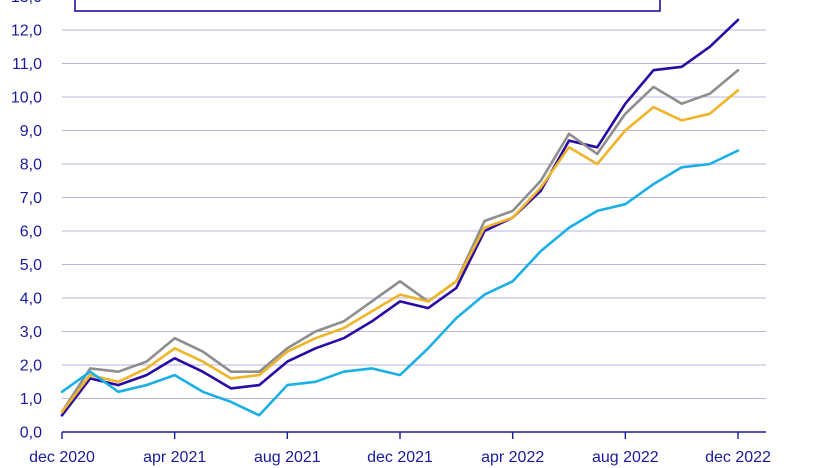 The height and width of the screenshot is (468, 828). What do you see at coordinates (31, 131) in the screenshot?
I see `y-tick-label: 9,0` at bounding box center [31, 131].